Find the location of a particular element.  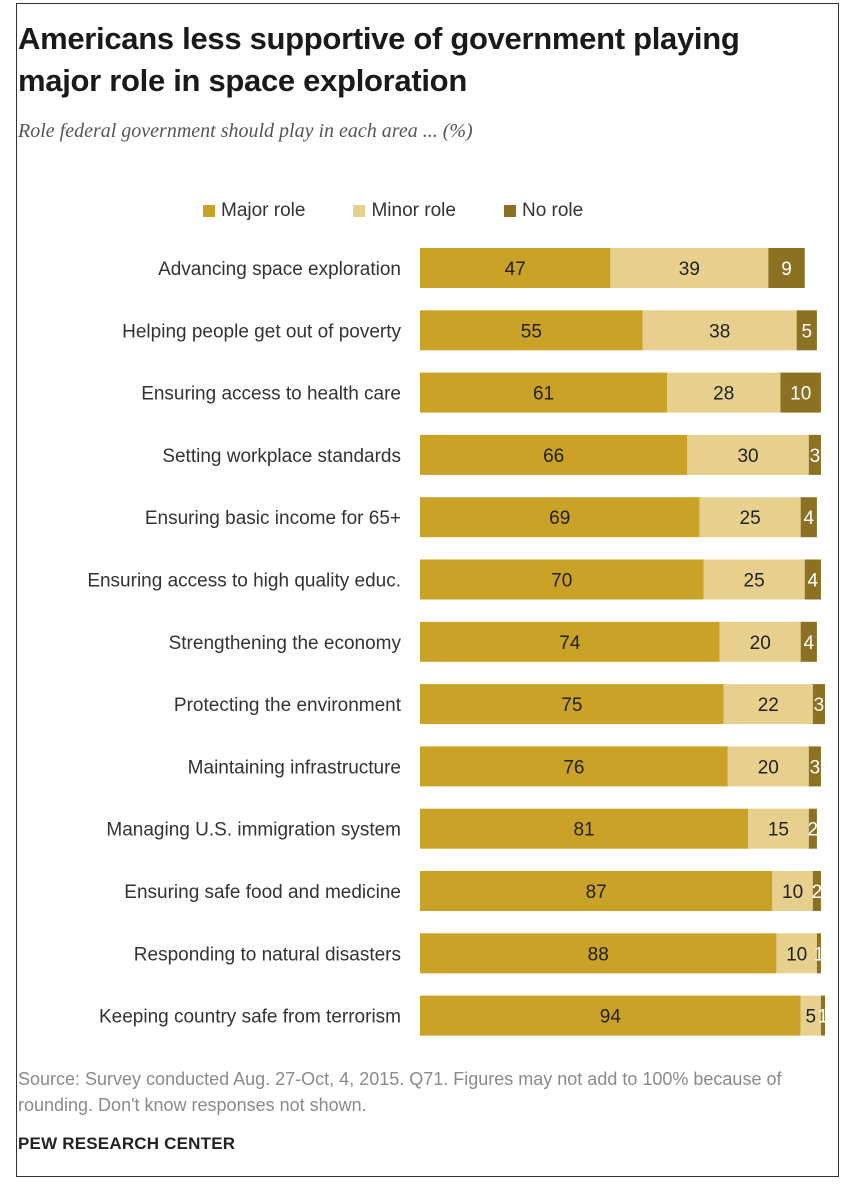

data-label-major: 55 is located at coordinates (531, 331).